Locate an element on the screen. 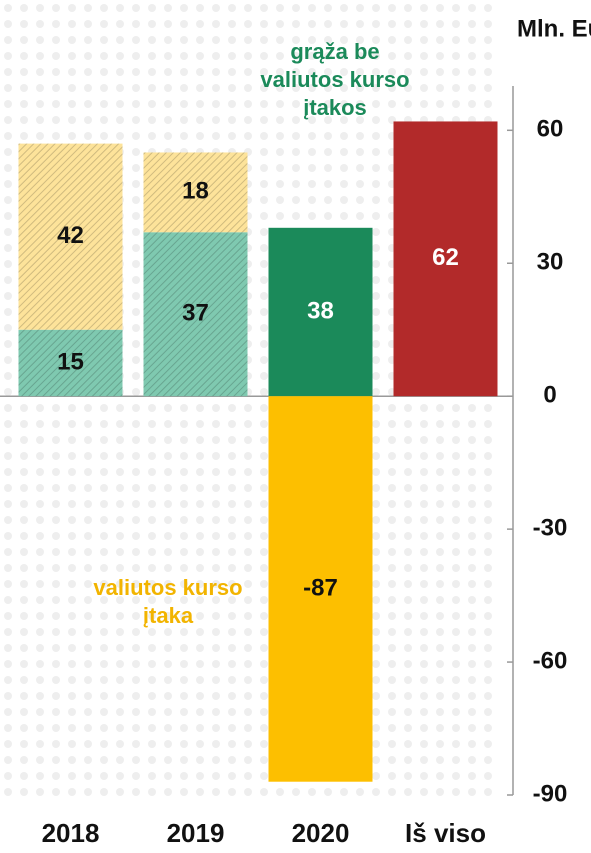  y-tick-label: -90 is located at coordinates (550, 793).